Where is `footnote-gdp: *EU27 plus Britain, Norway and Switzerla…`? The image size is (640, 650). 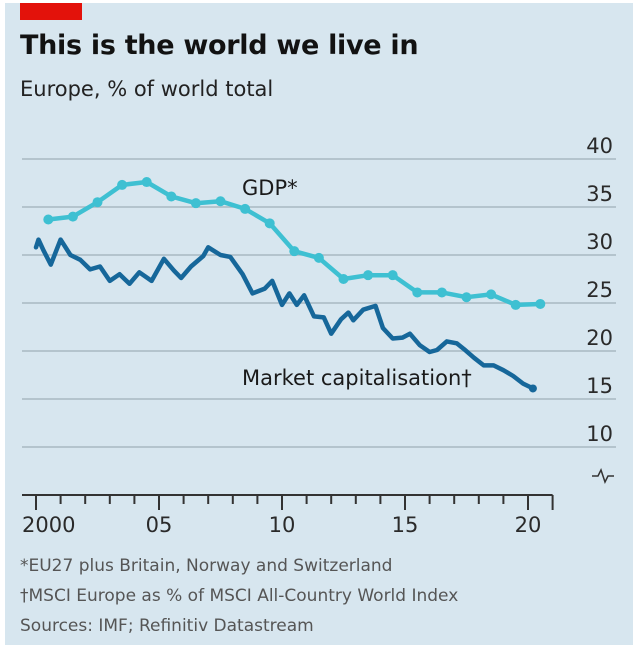
footnote-gdp: *EU27 plus Britain, Norway and Switzerla… is located at coordinates (206, 566).